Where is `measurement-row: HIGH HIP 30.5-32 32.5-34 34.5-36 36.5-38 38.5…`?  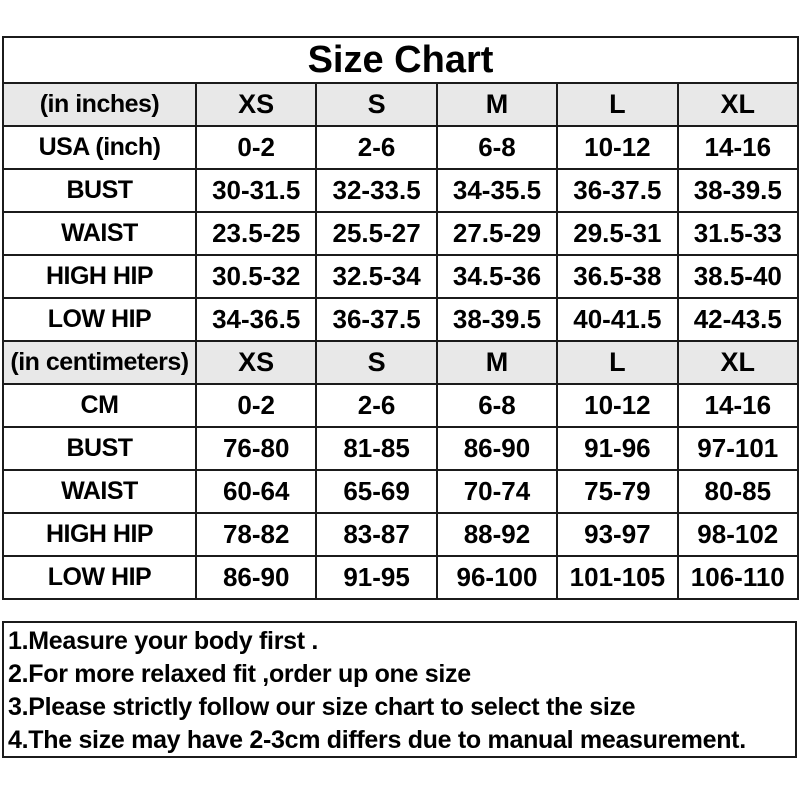
measurement-row: HIGH HIP 30.5-32 32.5-34 34.5-36 36.5-38 38.5… is located at coordinates (401, 276).